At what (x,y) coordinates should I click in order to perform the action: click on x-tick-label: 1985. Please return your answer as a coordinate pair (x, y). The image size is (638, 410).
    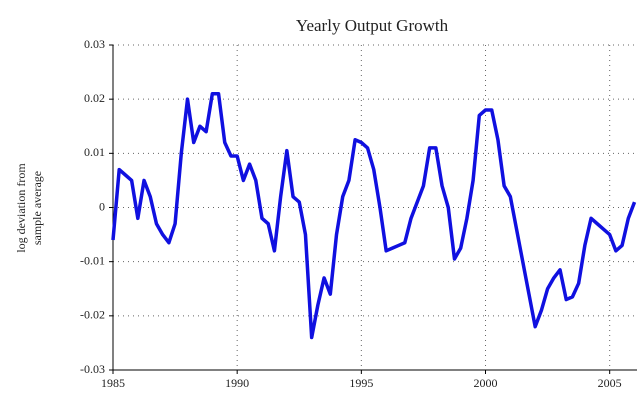
    Looking at the image, I should click on (113, 383).